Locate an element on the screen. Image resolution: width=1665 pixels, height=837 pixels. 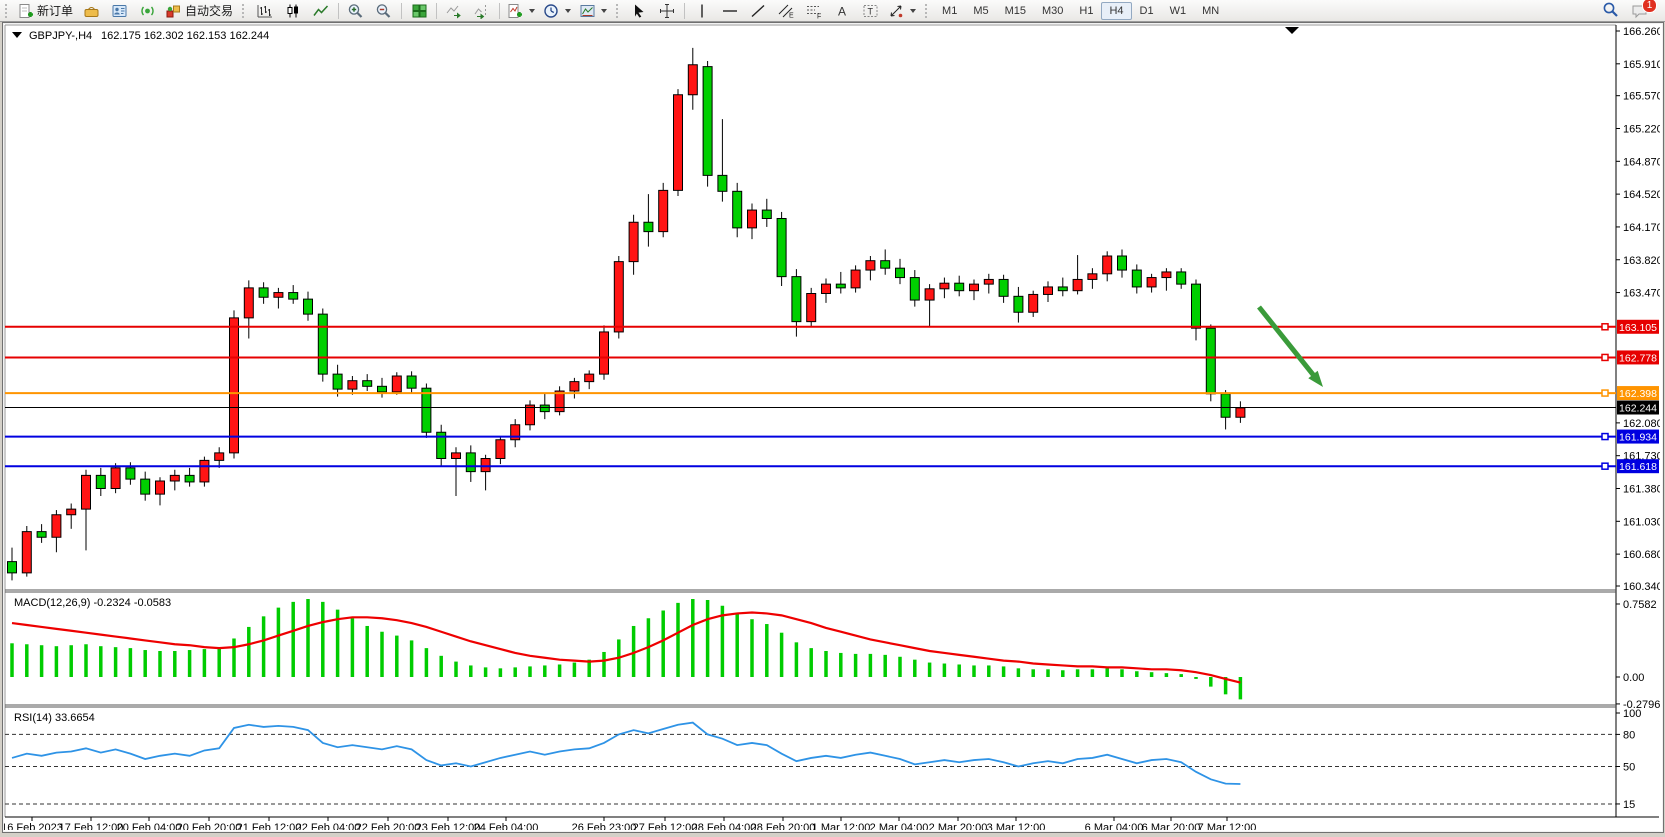
price-tick-label: 162.080 is located at coordinates (1641, 424).